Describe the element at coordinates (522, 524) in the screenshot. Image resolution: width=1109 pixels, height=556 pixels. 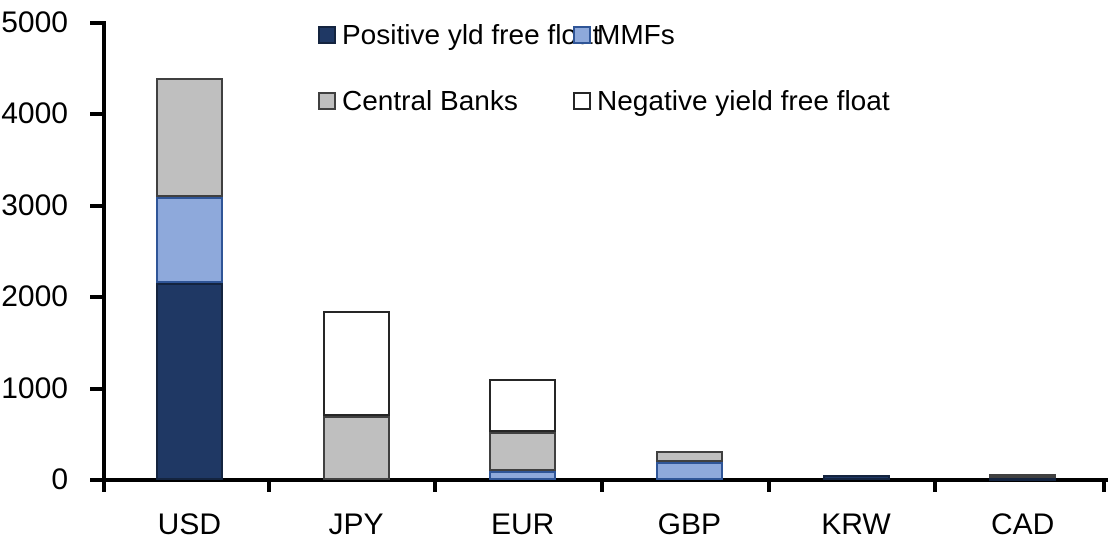
I see `x-axis-label: EUR` at that location.